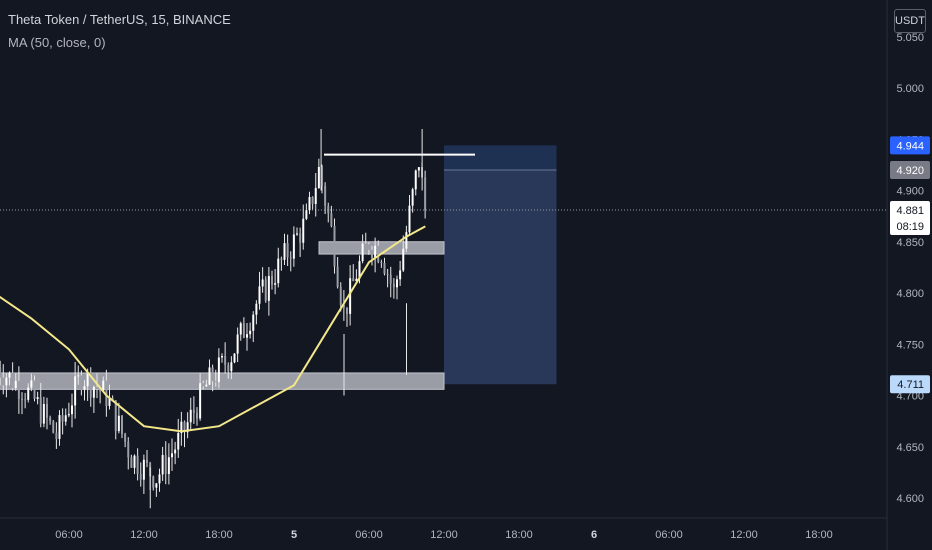 The height and width of the screenshot is (550, 932). What do you see at coordinates (910, 89) in the screenshot?
I see `price-tick-label: 5.000` at bounding box center [910, 89].